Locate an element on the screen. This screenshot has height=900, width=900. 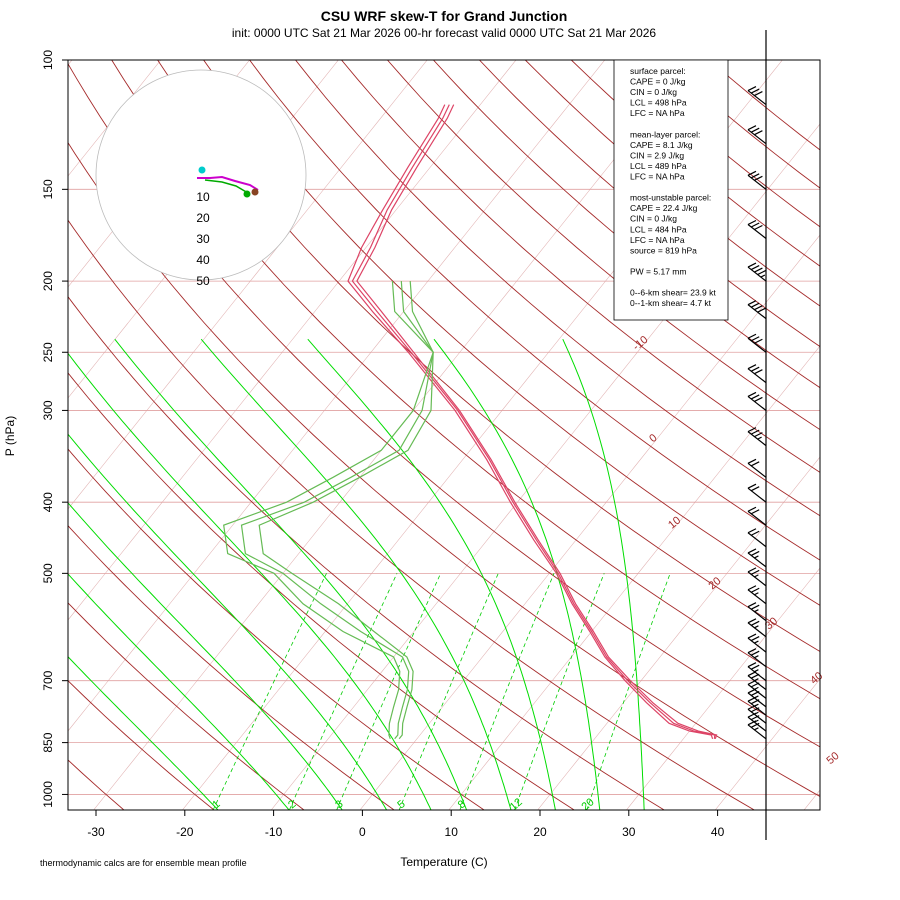
info-line: PW = 5.17 mm is located at coordinates (658, 271).